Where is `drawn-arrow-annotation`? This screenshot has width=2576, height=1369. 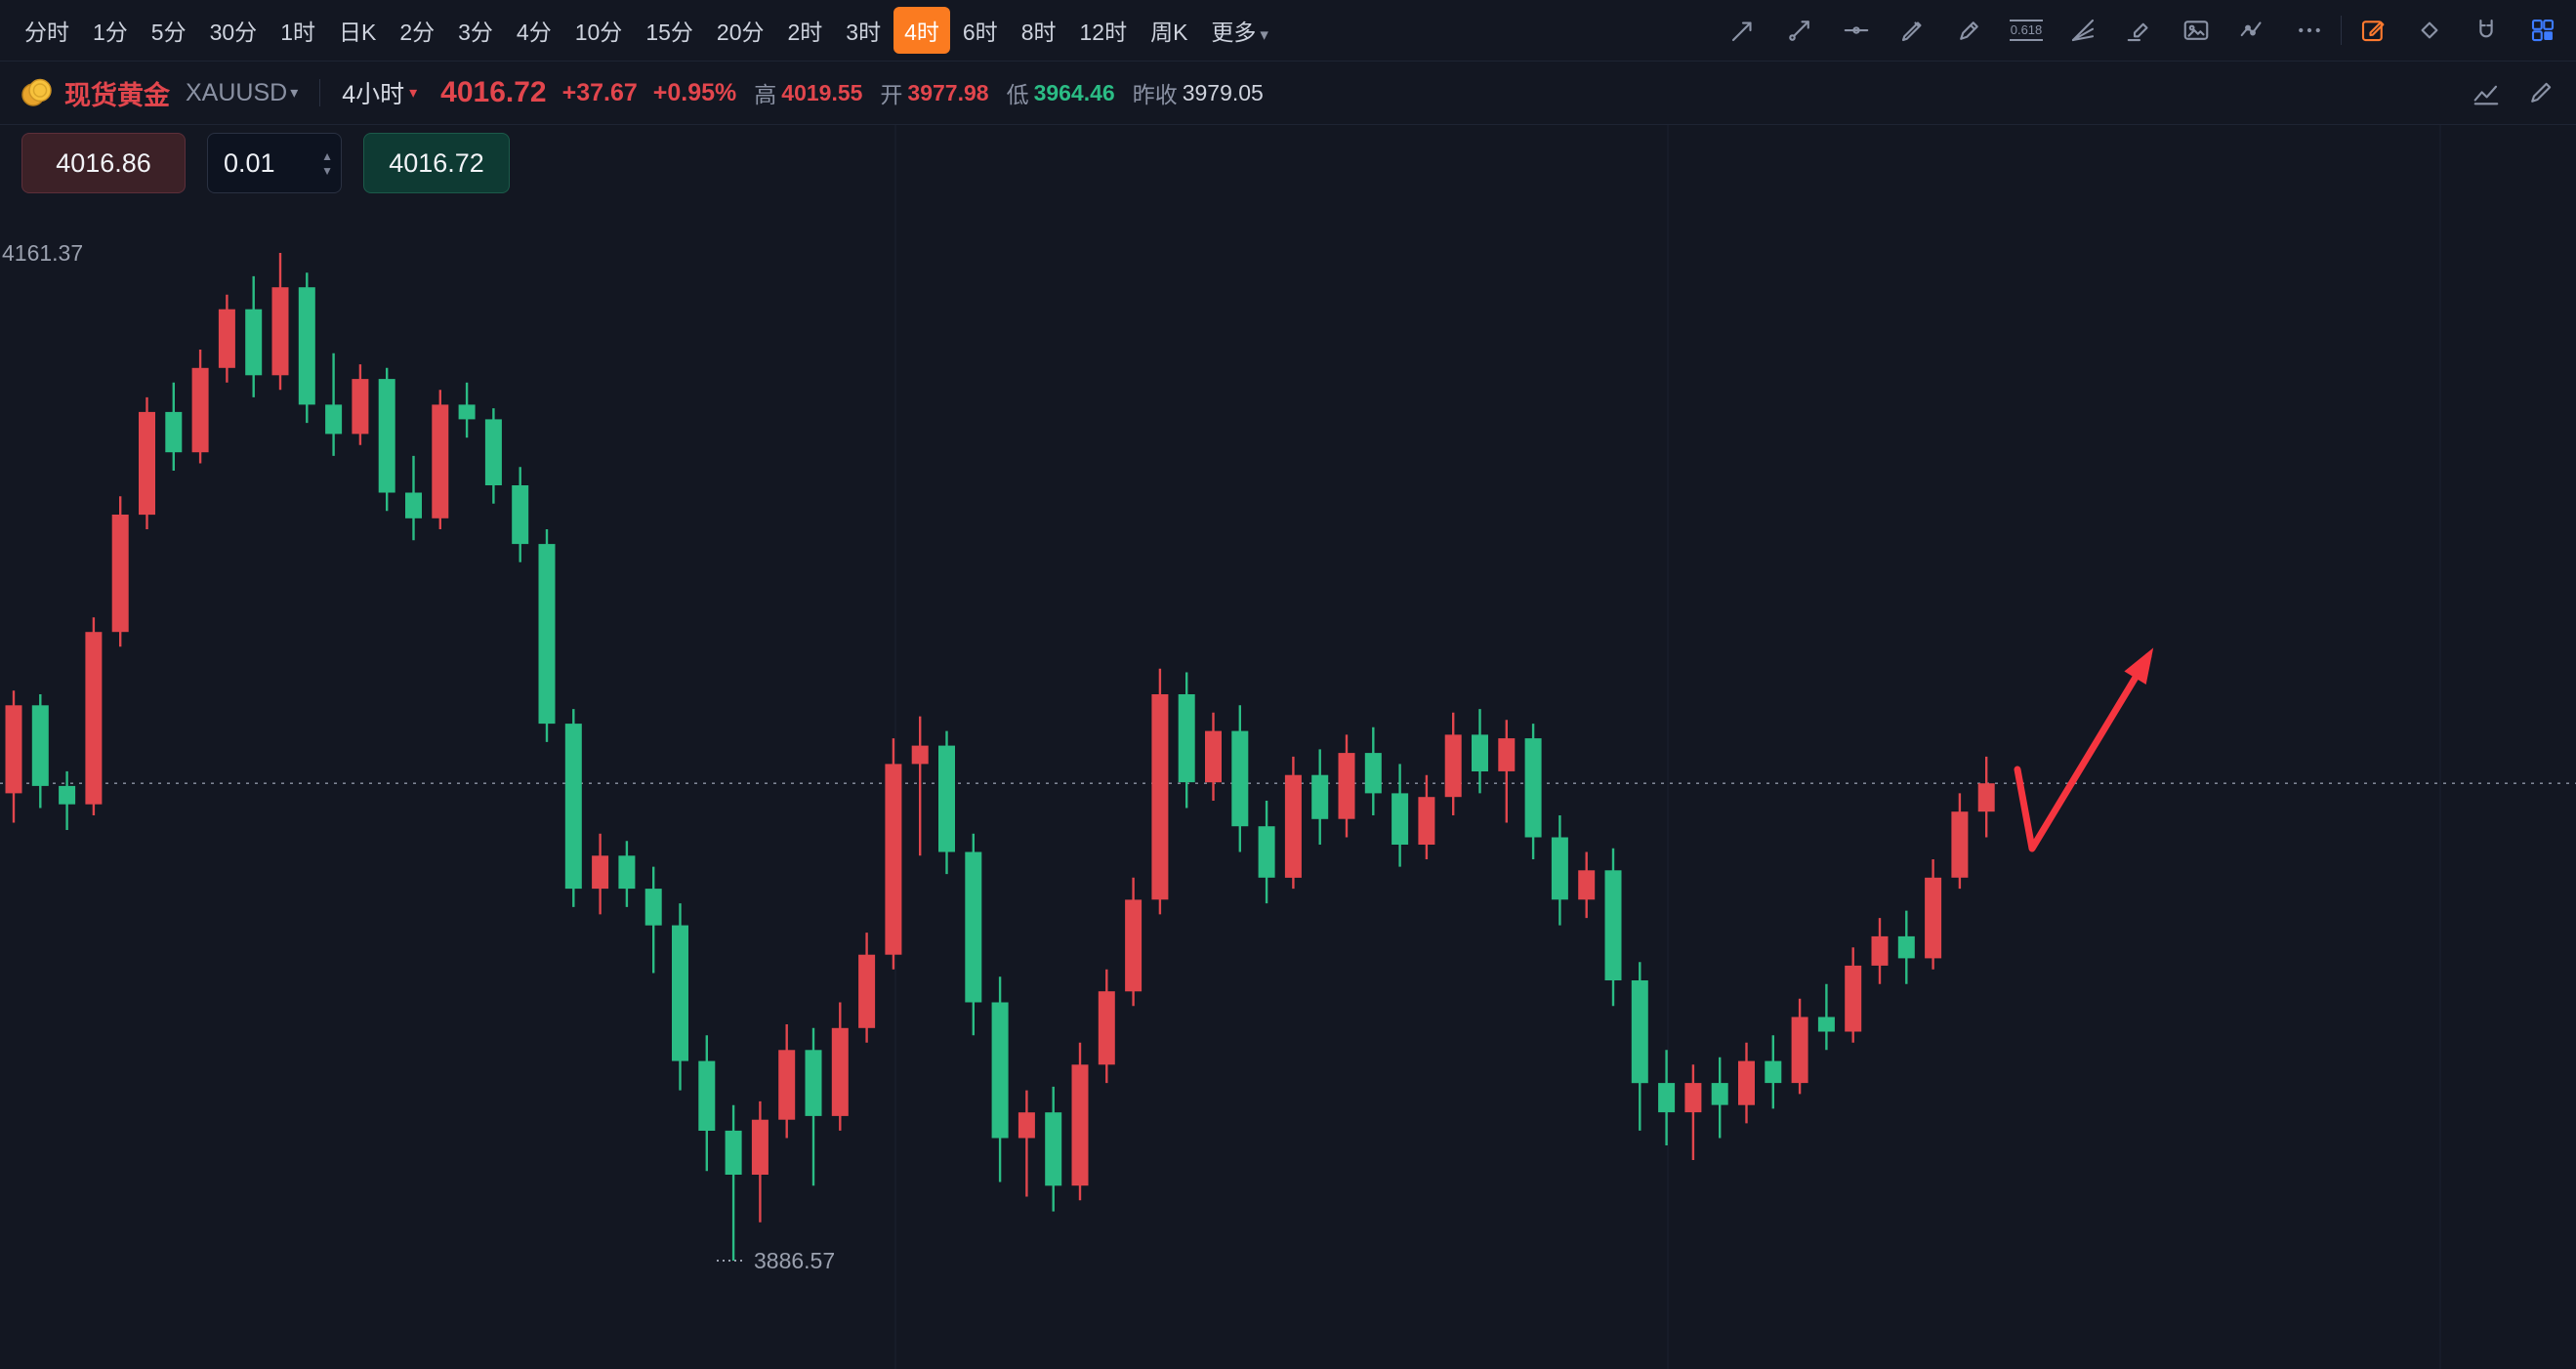 drawn-arrow-annotation is located at coordinates (2083, 752).